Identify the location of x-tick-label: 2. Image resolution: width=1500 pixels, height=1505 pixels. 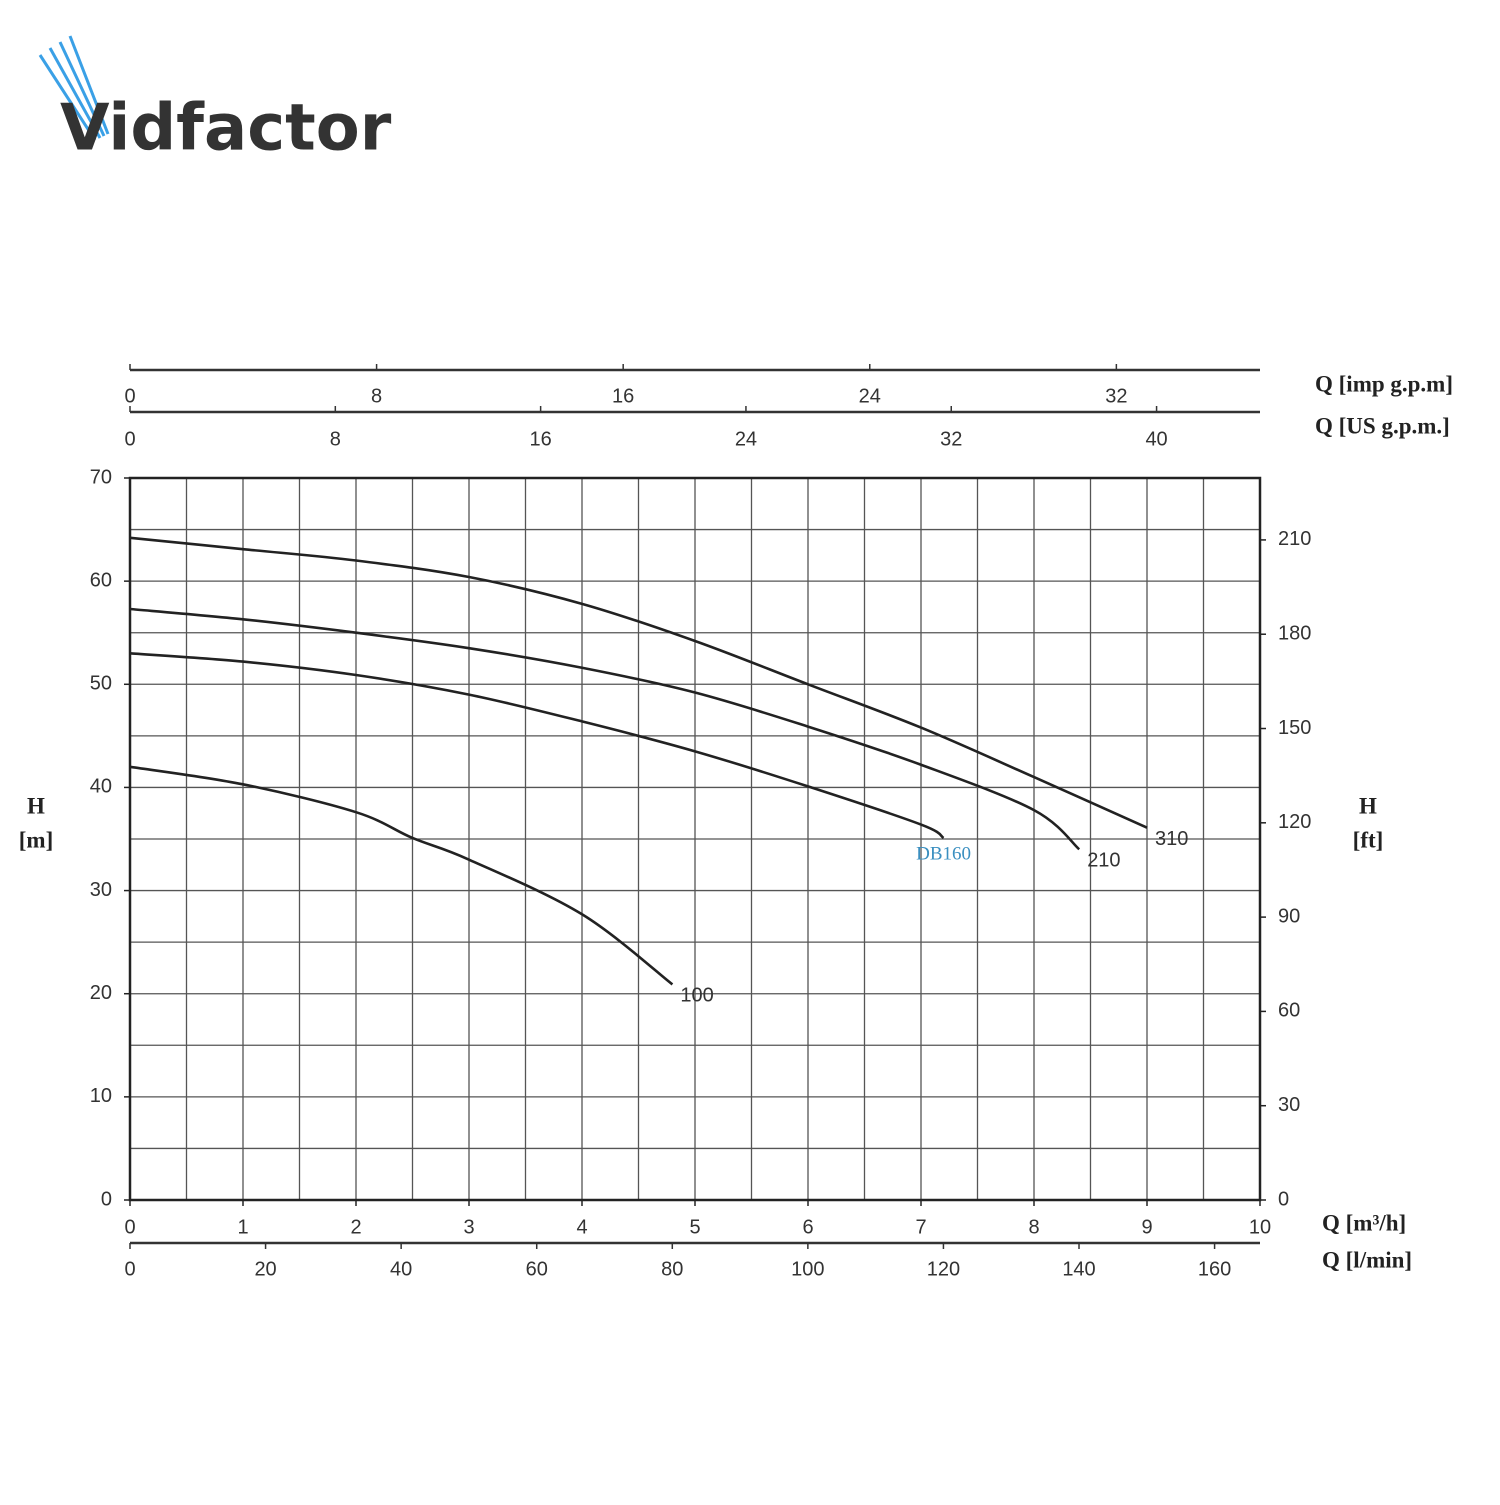
(355, 1227).